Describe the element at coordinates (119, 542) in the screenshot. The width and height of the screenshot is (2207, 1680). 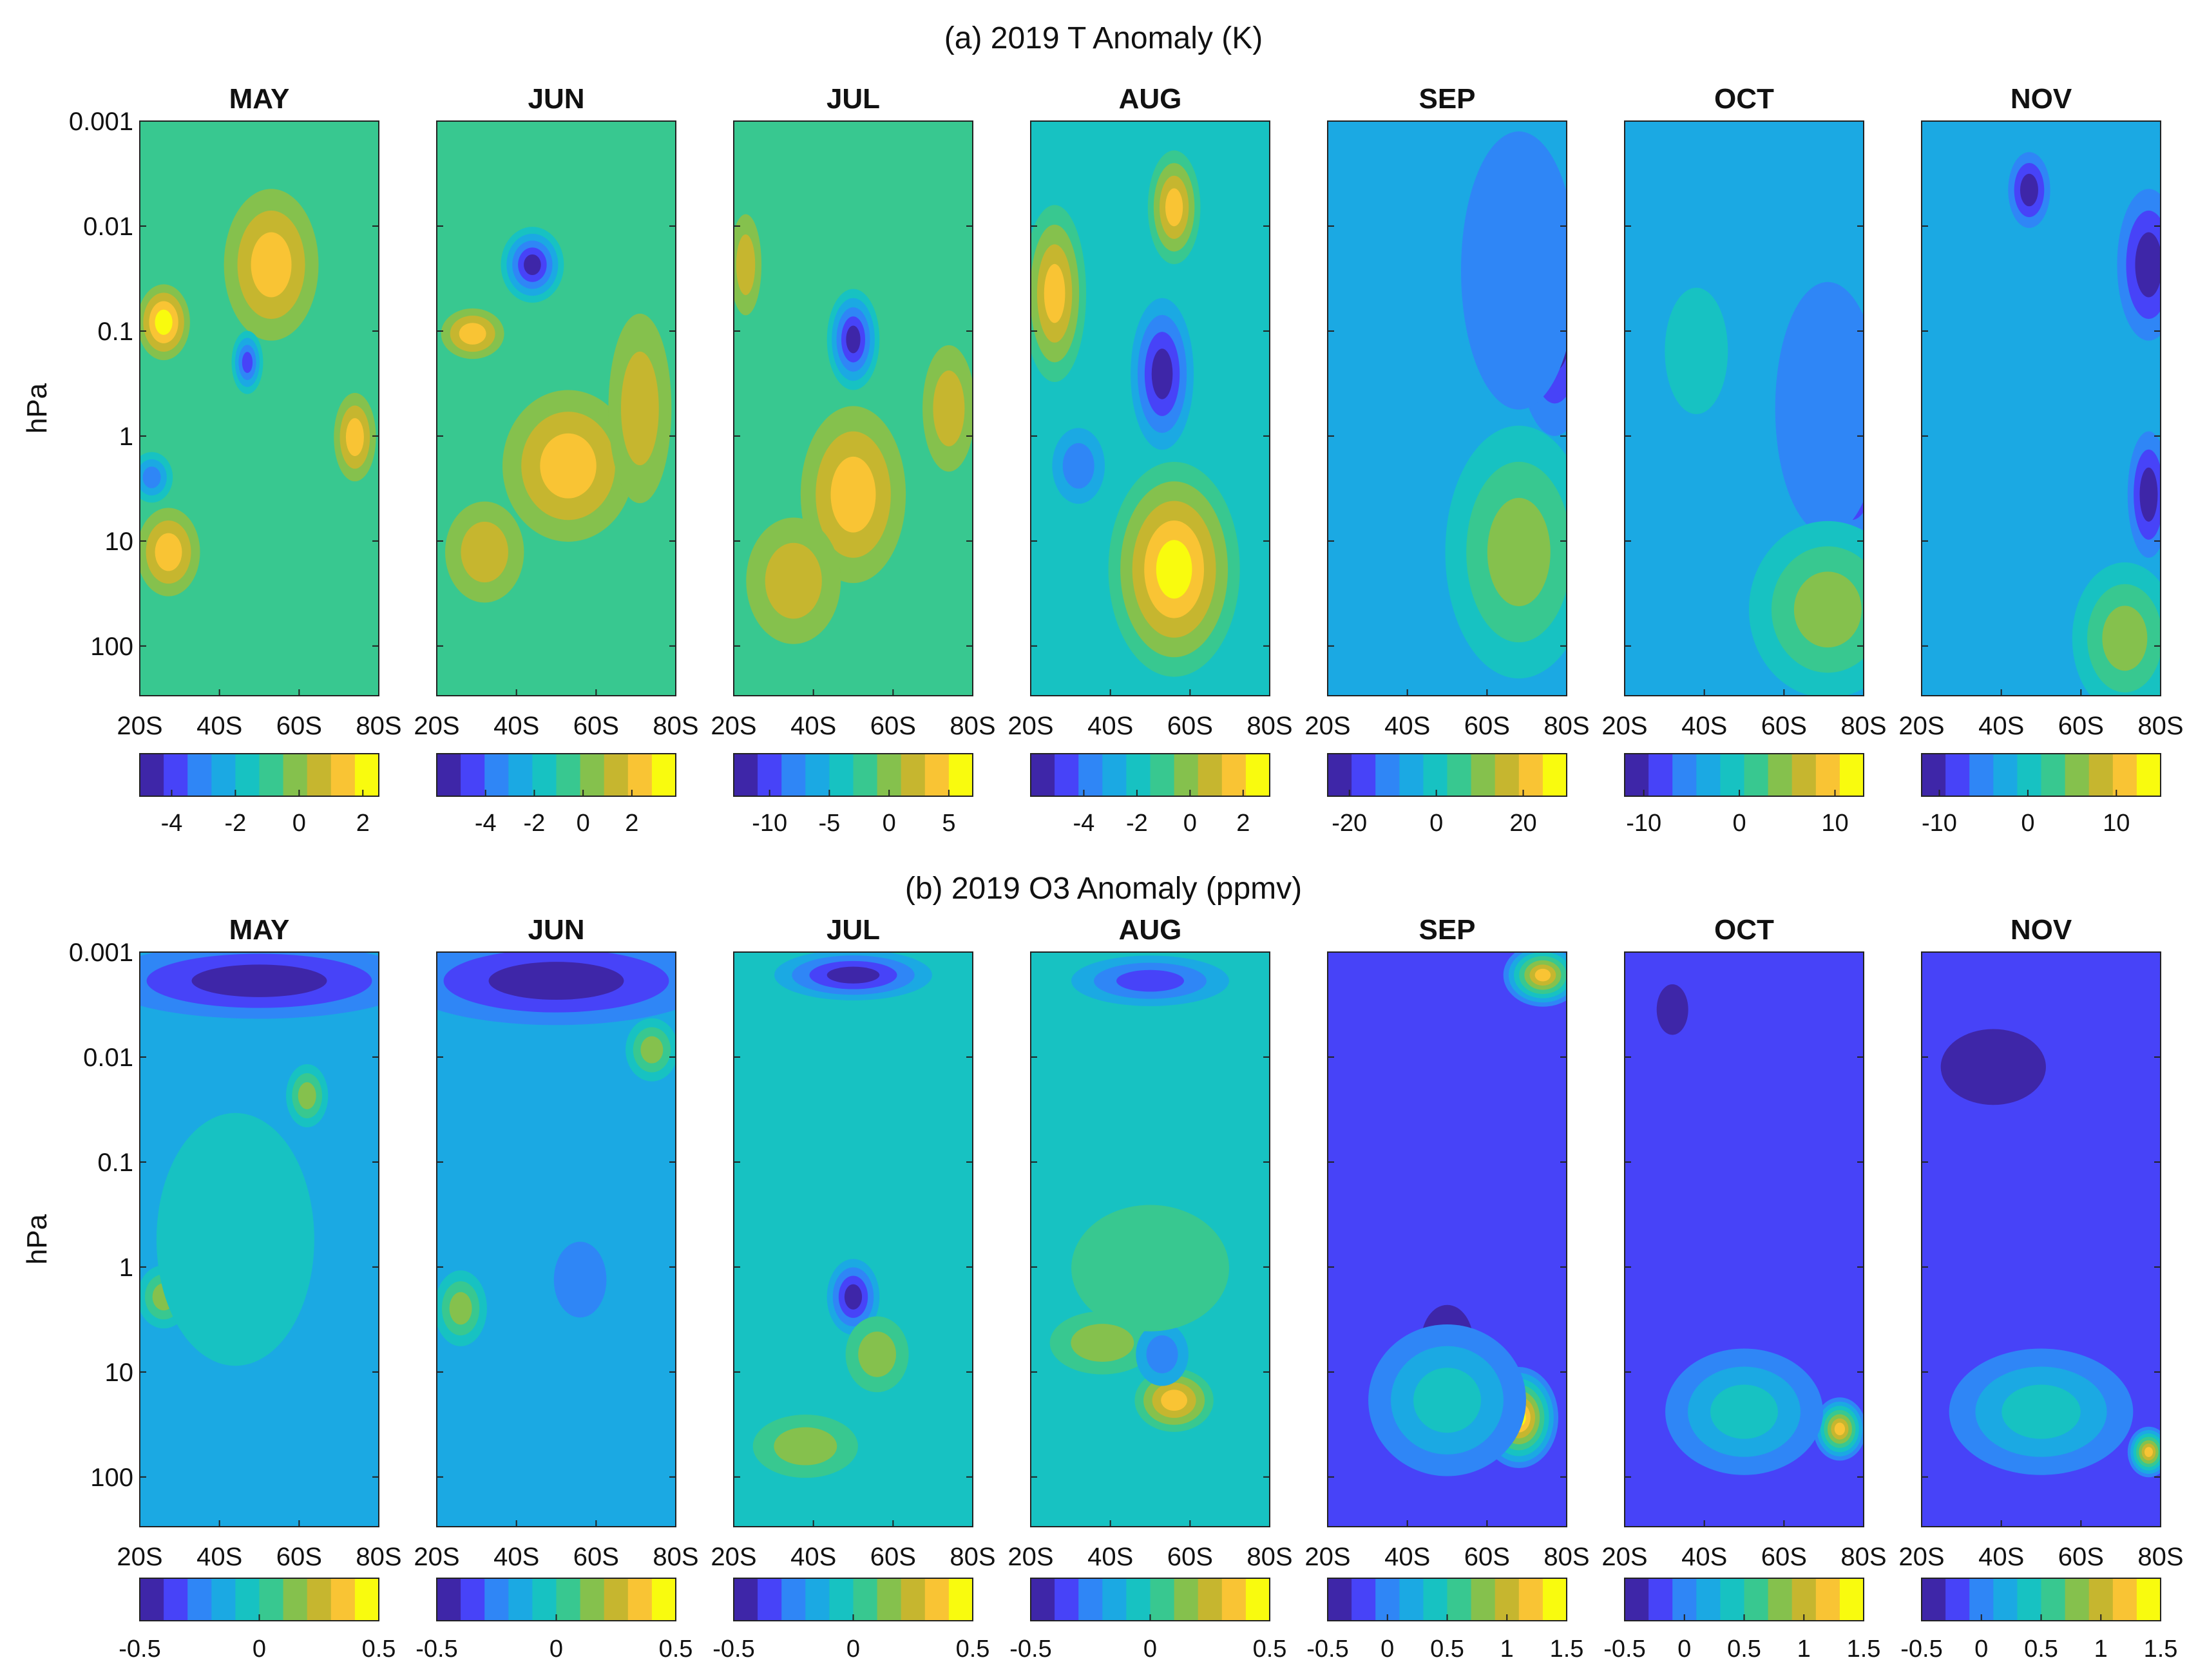
I see `y-tick-label: 10` at that location.